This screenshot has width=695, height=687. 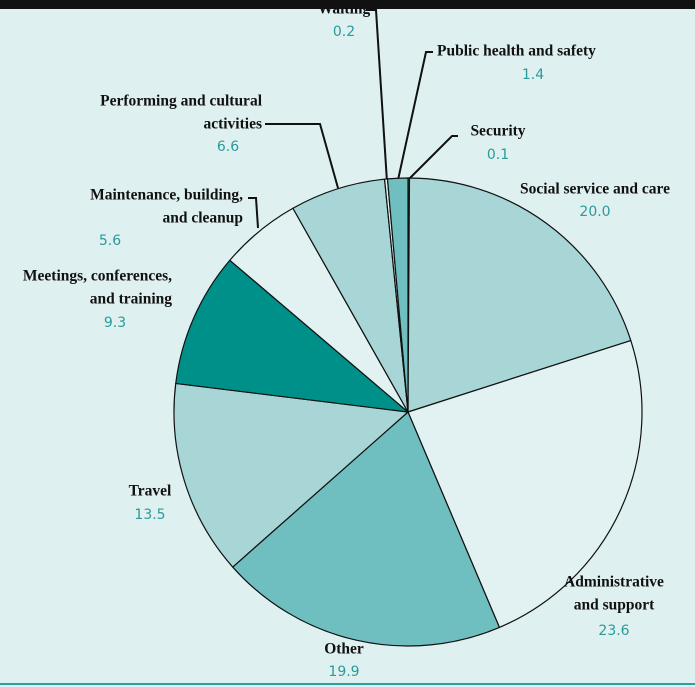 What do you see at coordinates (232, 124) in the screenshot?
I see `slice-label: activities` at bounding box center [232, 124].